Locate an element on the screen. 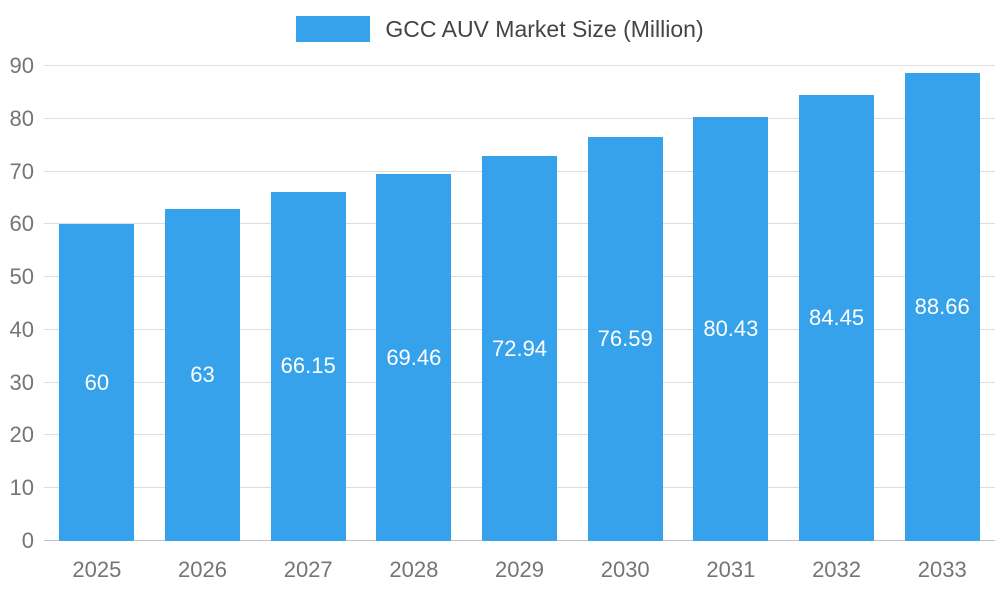 This screenshot has width=1000, height=600. bar-2028: 69.46 is located at coordinates (414, 357).